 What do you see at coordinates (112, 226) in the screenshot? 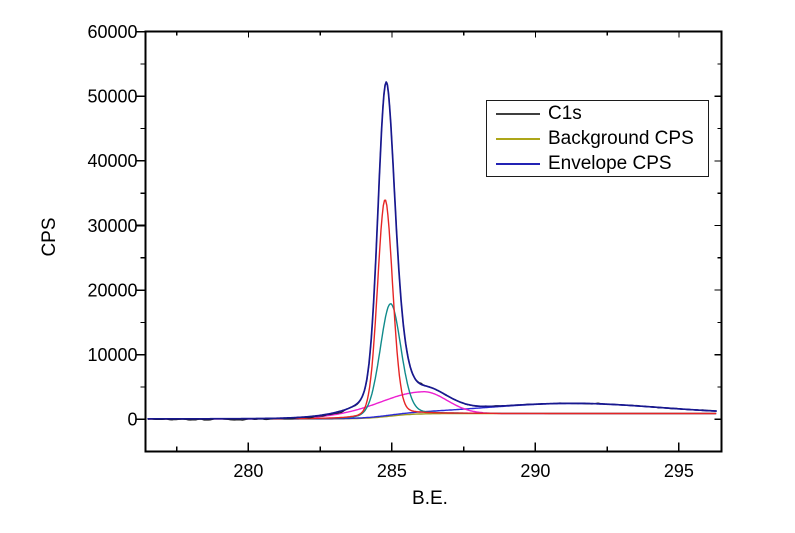
I see `y-tick-label: 30000` at bounding box center [112, 226].